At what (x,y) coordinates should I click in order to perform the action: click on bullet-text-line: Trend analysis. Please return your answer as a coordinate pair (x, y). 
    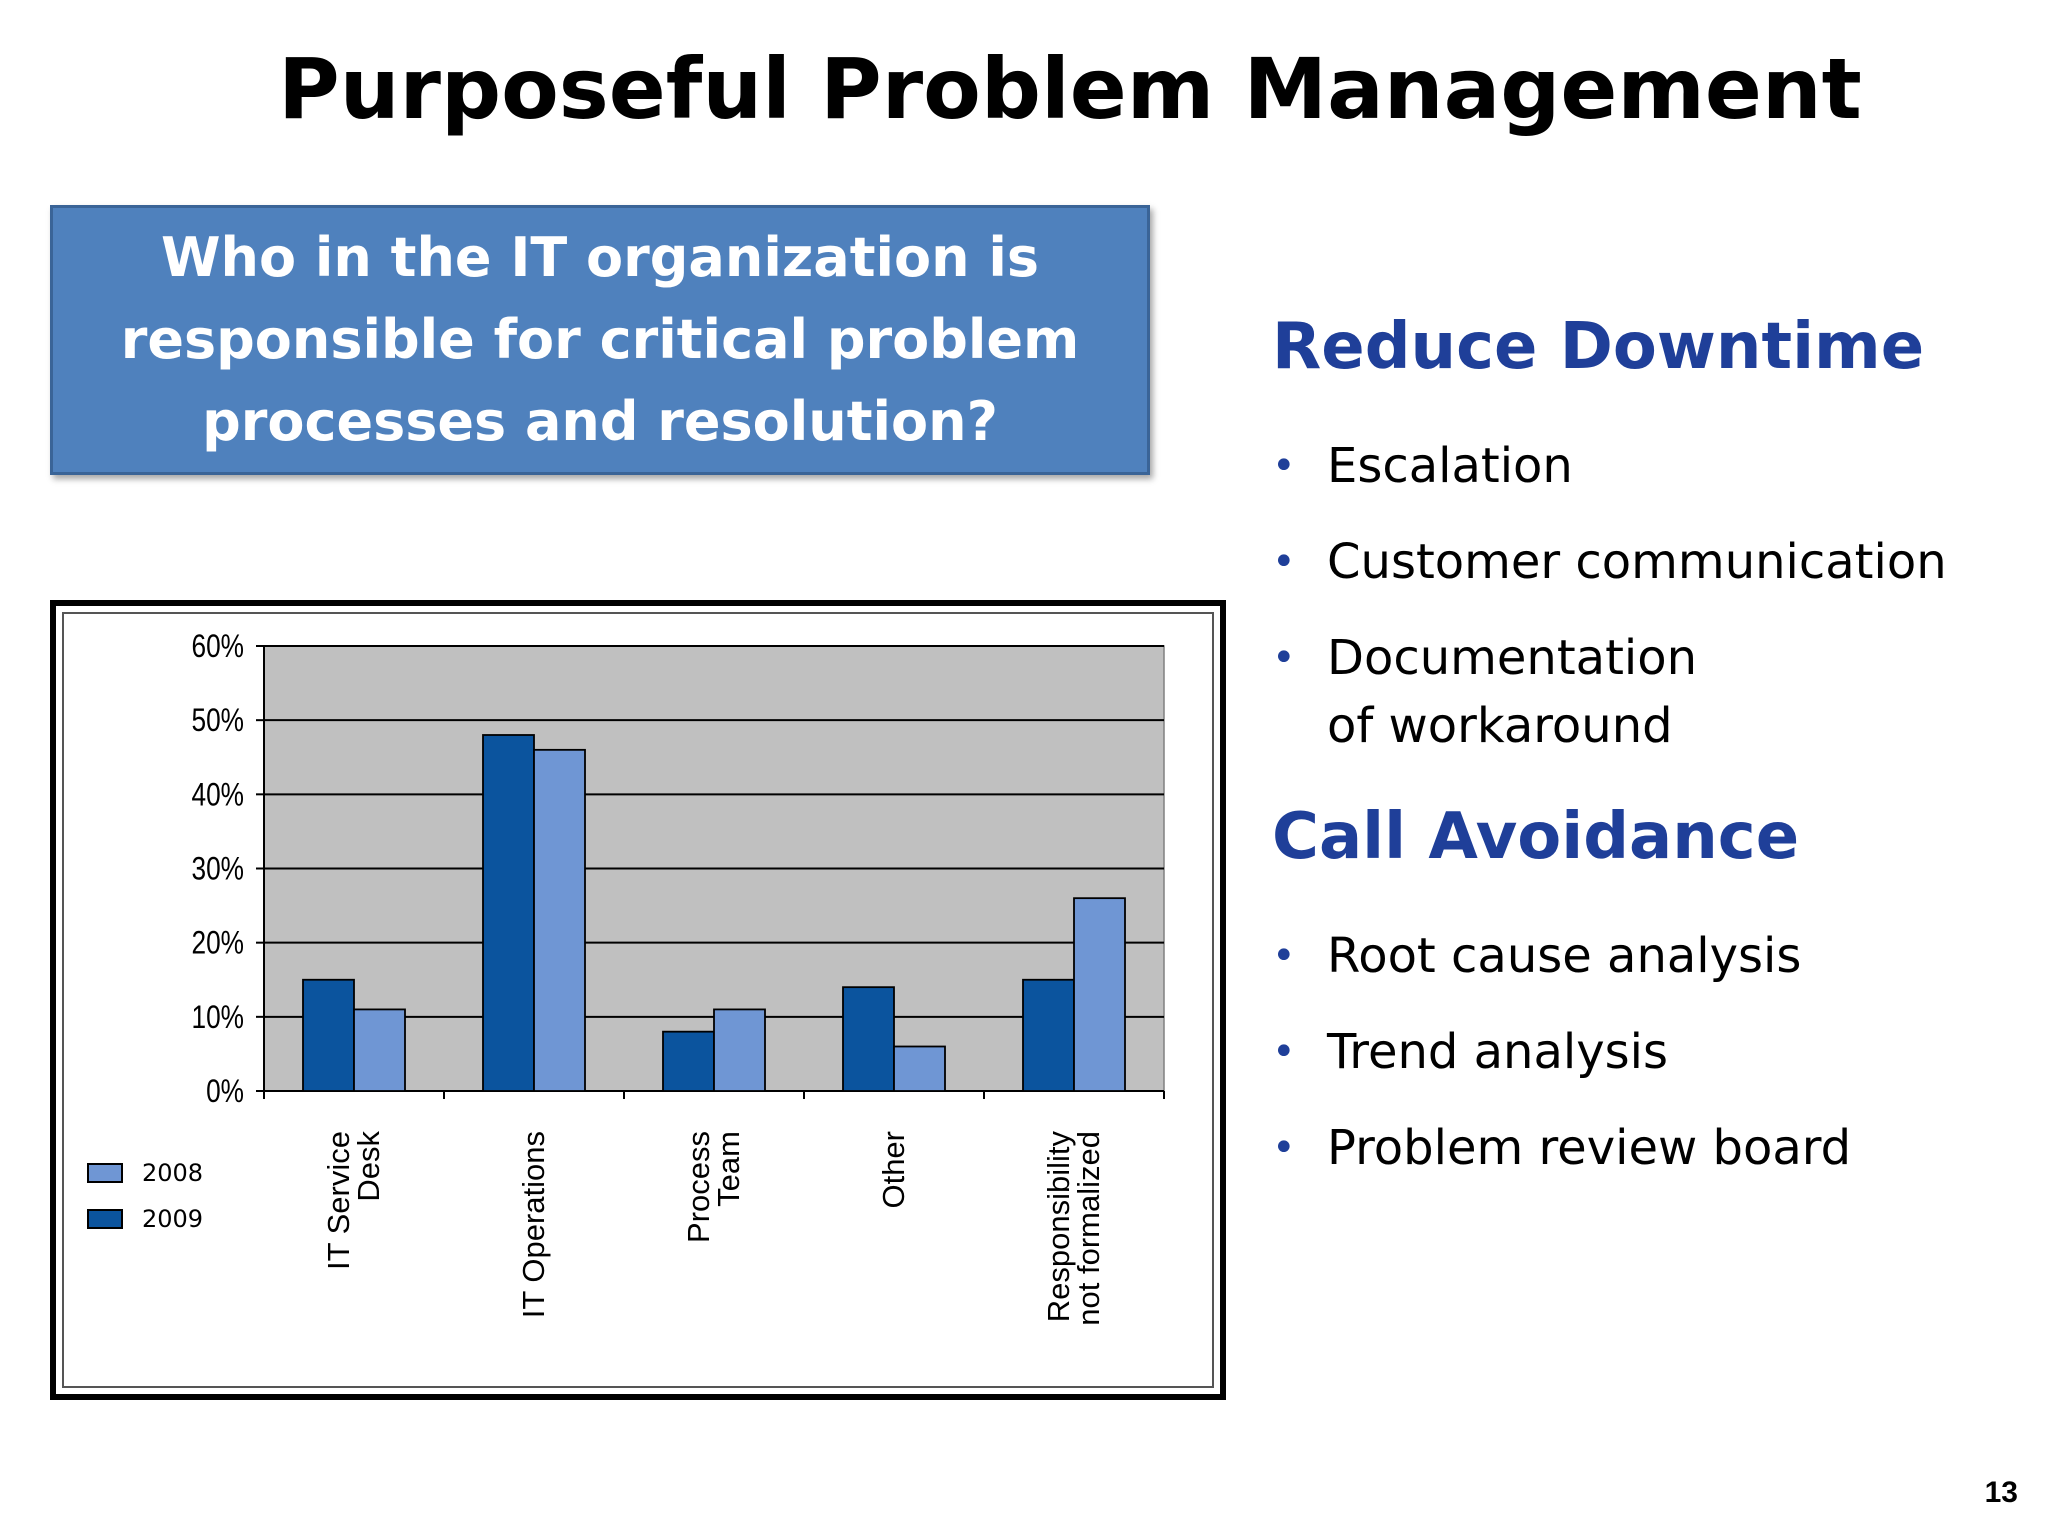
    Looking at the image, I should click on (1497, 1052).